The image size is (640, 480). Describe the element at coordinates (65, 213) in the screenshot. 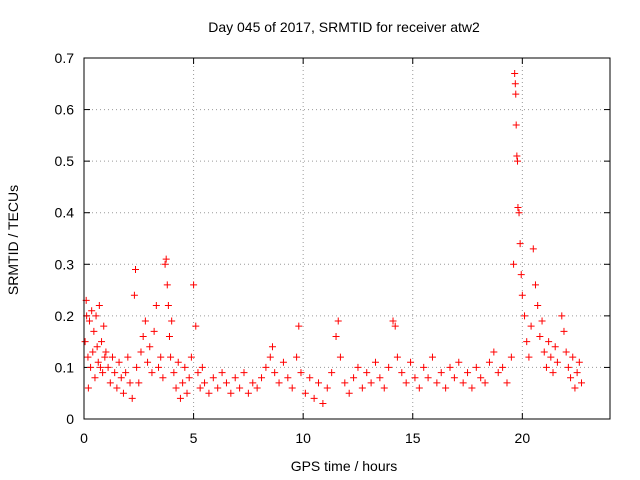

I see `y-tick-label: 0.4` at that location.